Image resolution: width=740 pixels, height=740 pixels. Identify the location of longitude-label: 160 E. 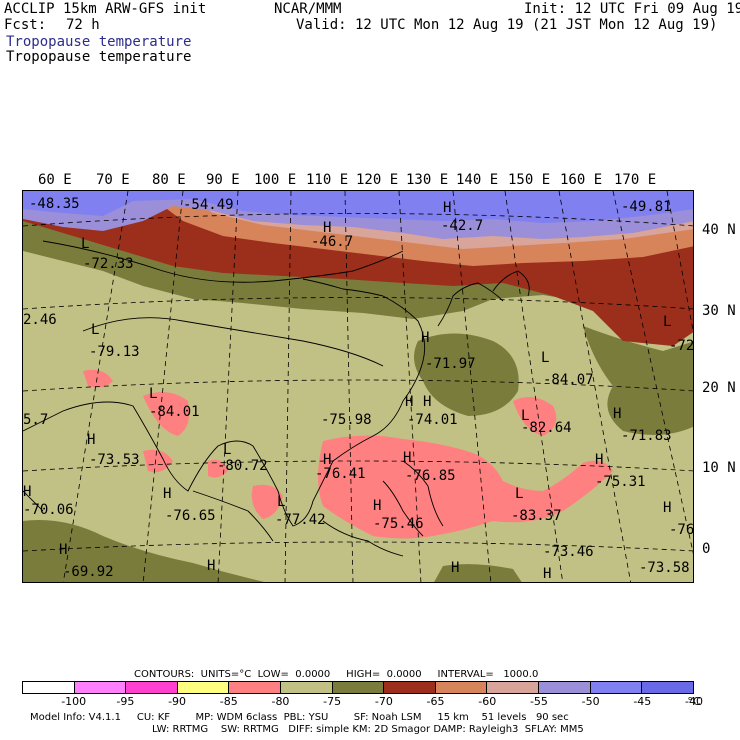
(581, 180).